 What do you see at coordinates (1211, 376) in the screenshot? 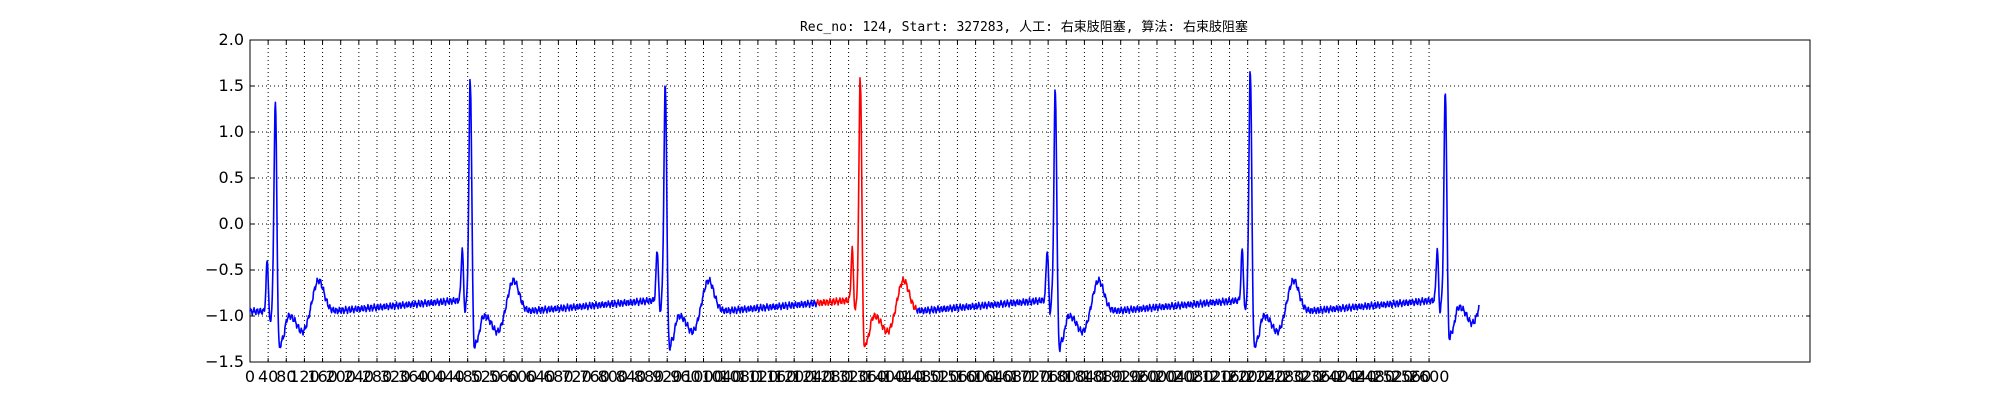
I see `x-tick-label: 2120` at bounding box center [1211, 376].